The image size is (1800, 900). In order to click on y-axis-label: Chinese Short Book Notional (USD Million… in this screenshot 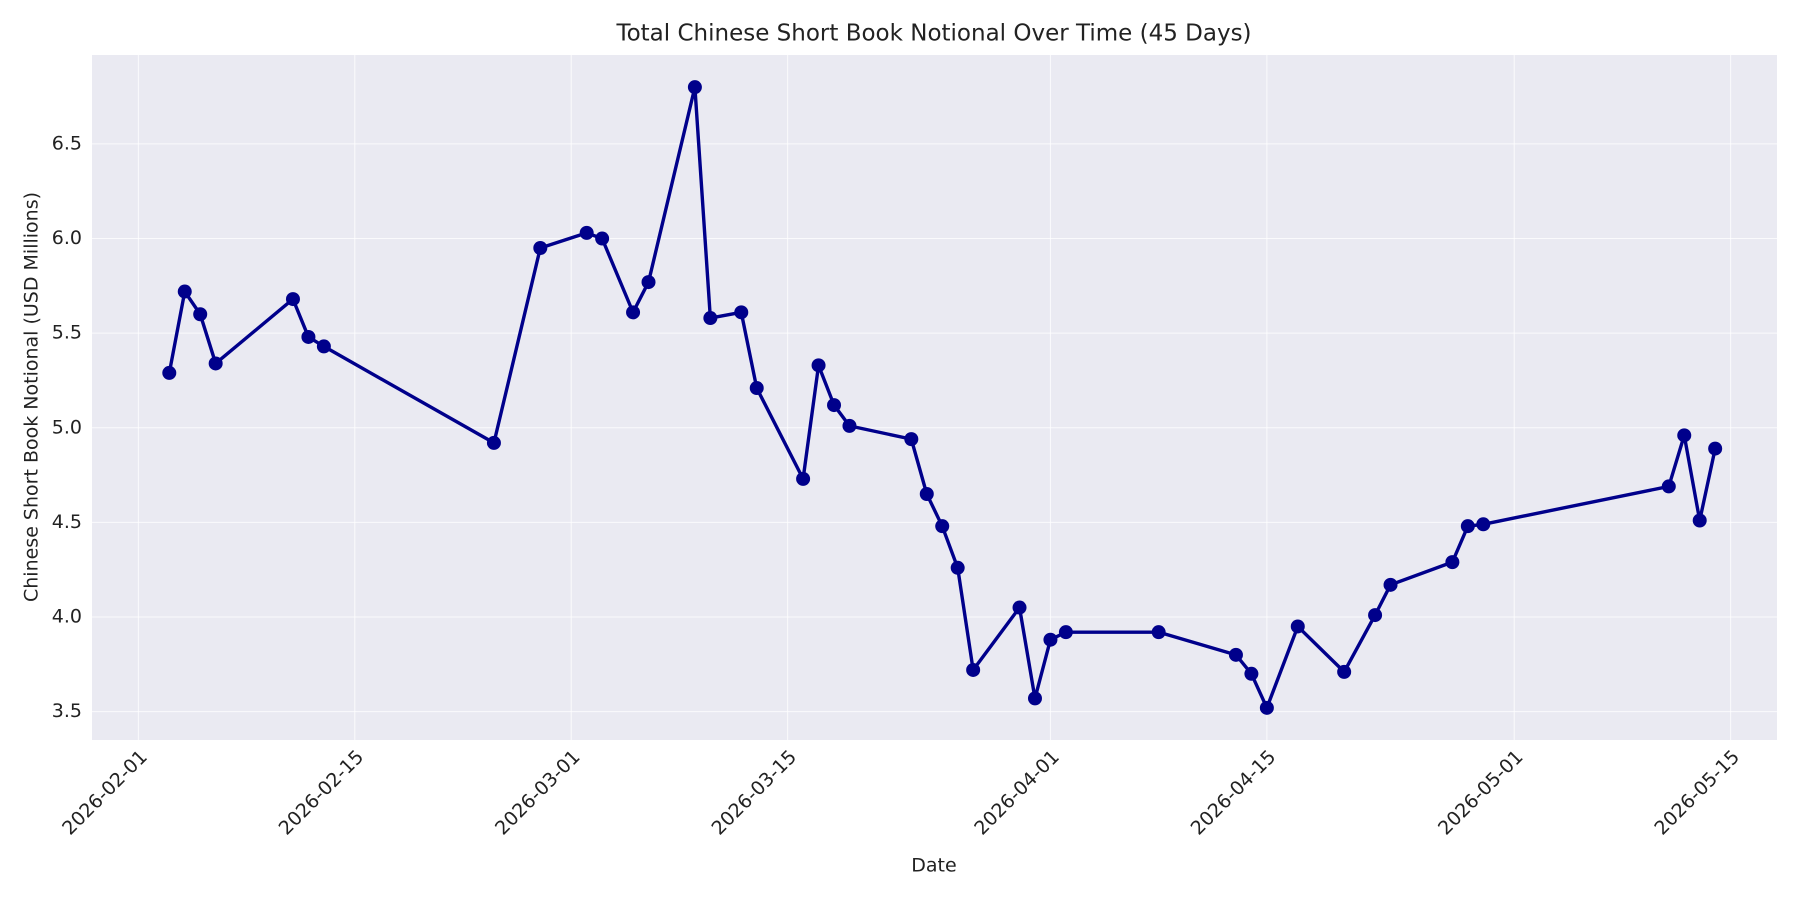, I will do `click(32, 397)`.